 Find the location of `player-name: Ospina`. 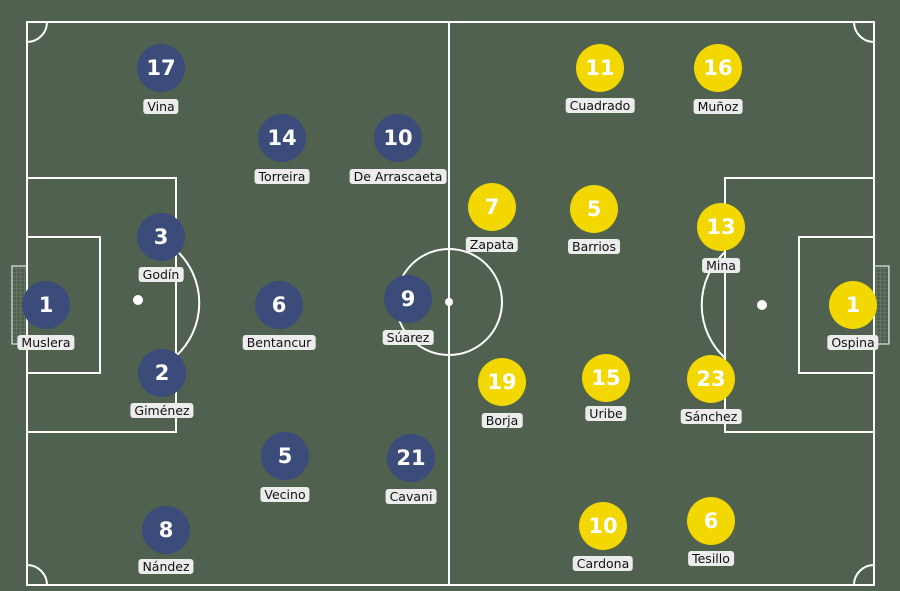

player-name: Ospina is located at coordinates (853, 342).